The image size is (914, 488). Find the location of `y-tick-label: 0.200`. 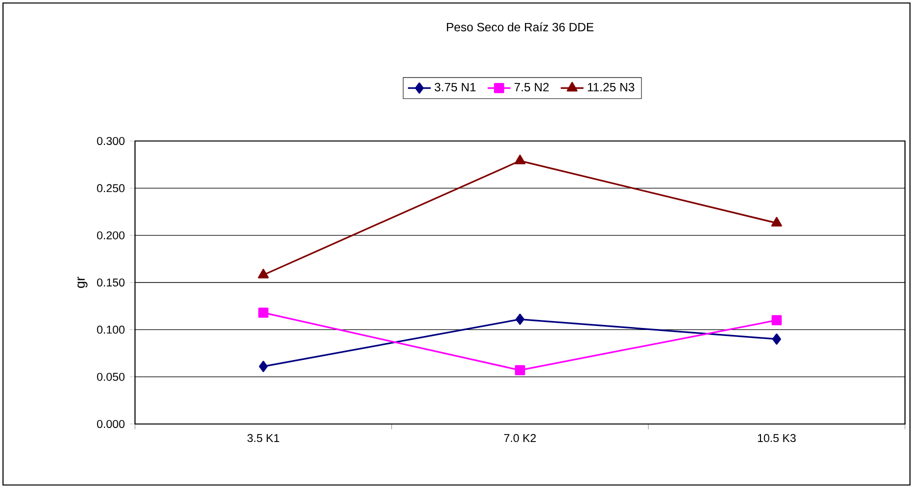

y-tick-label: 0.200 is located at coordinates (111, 235).